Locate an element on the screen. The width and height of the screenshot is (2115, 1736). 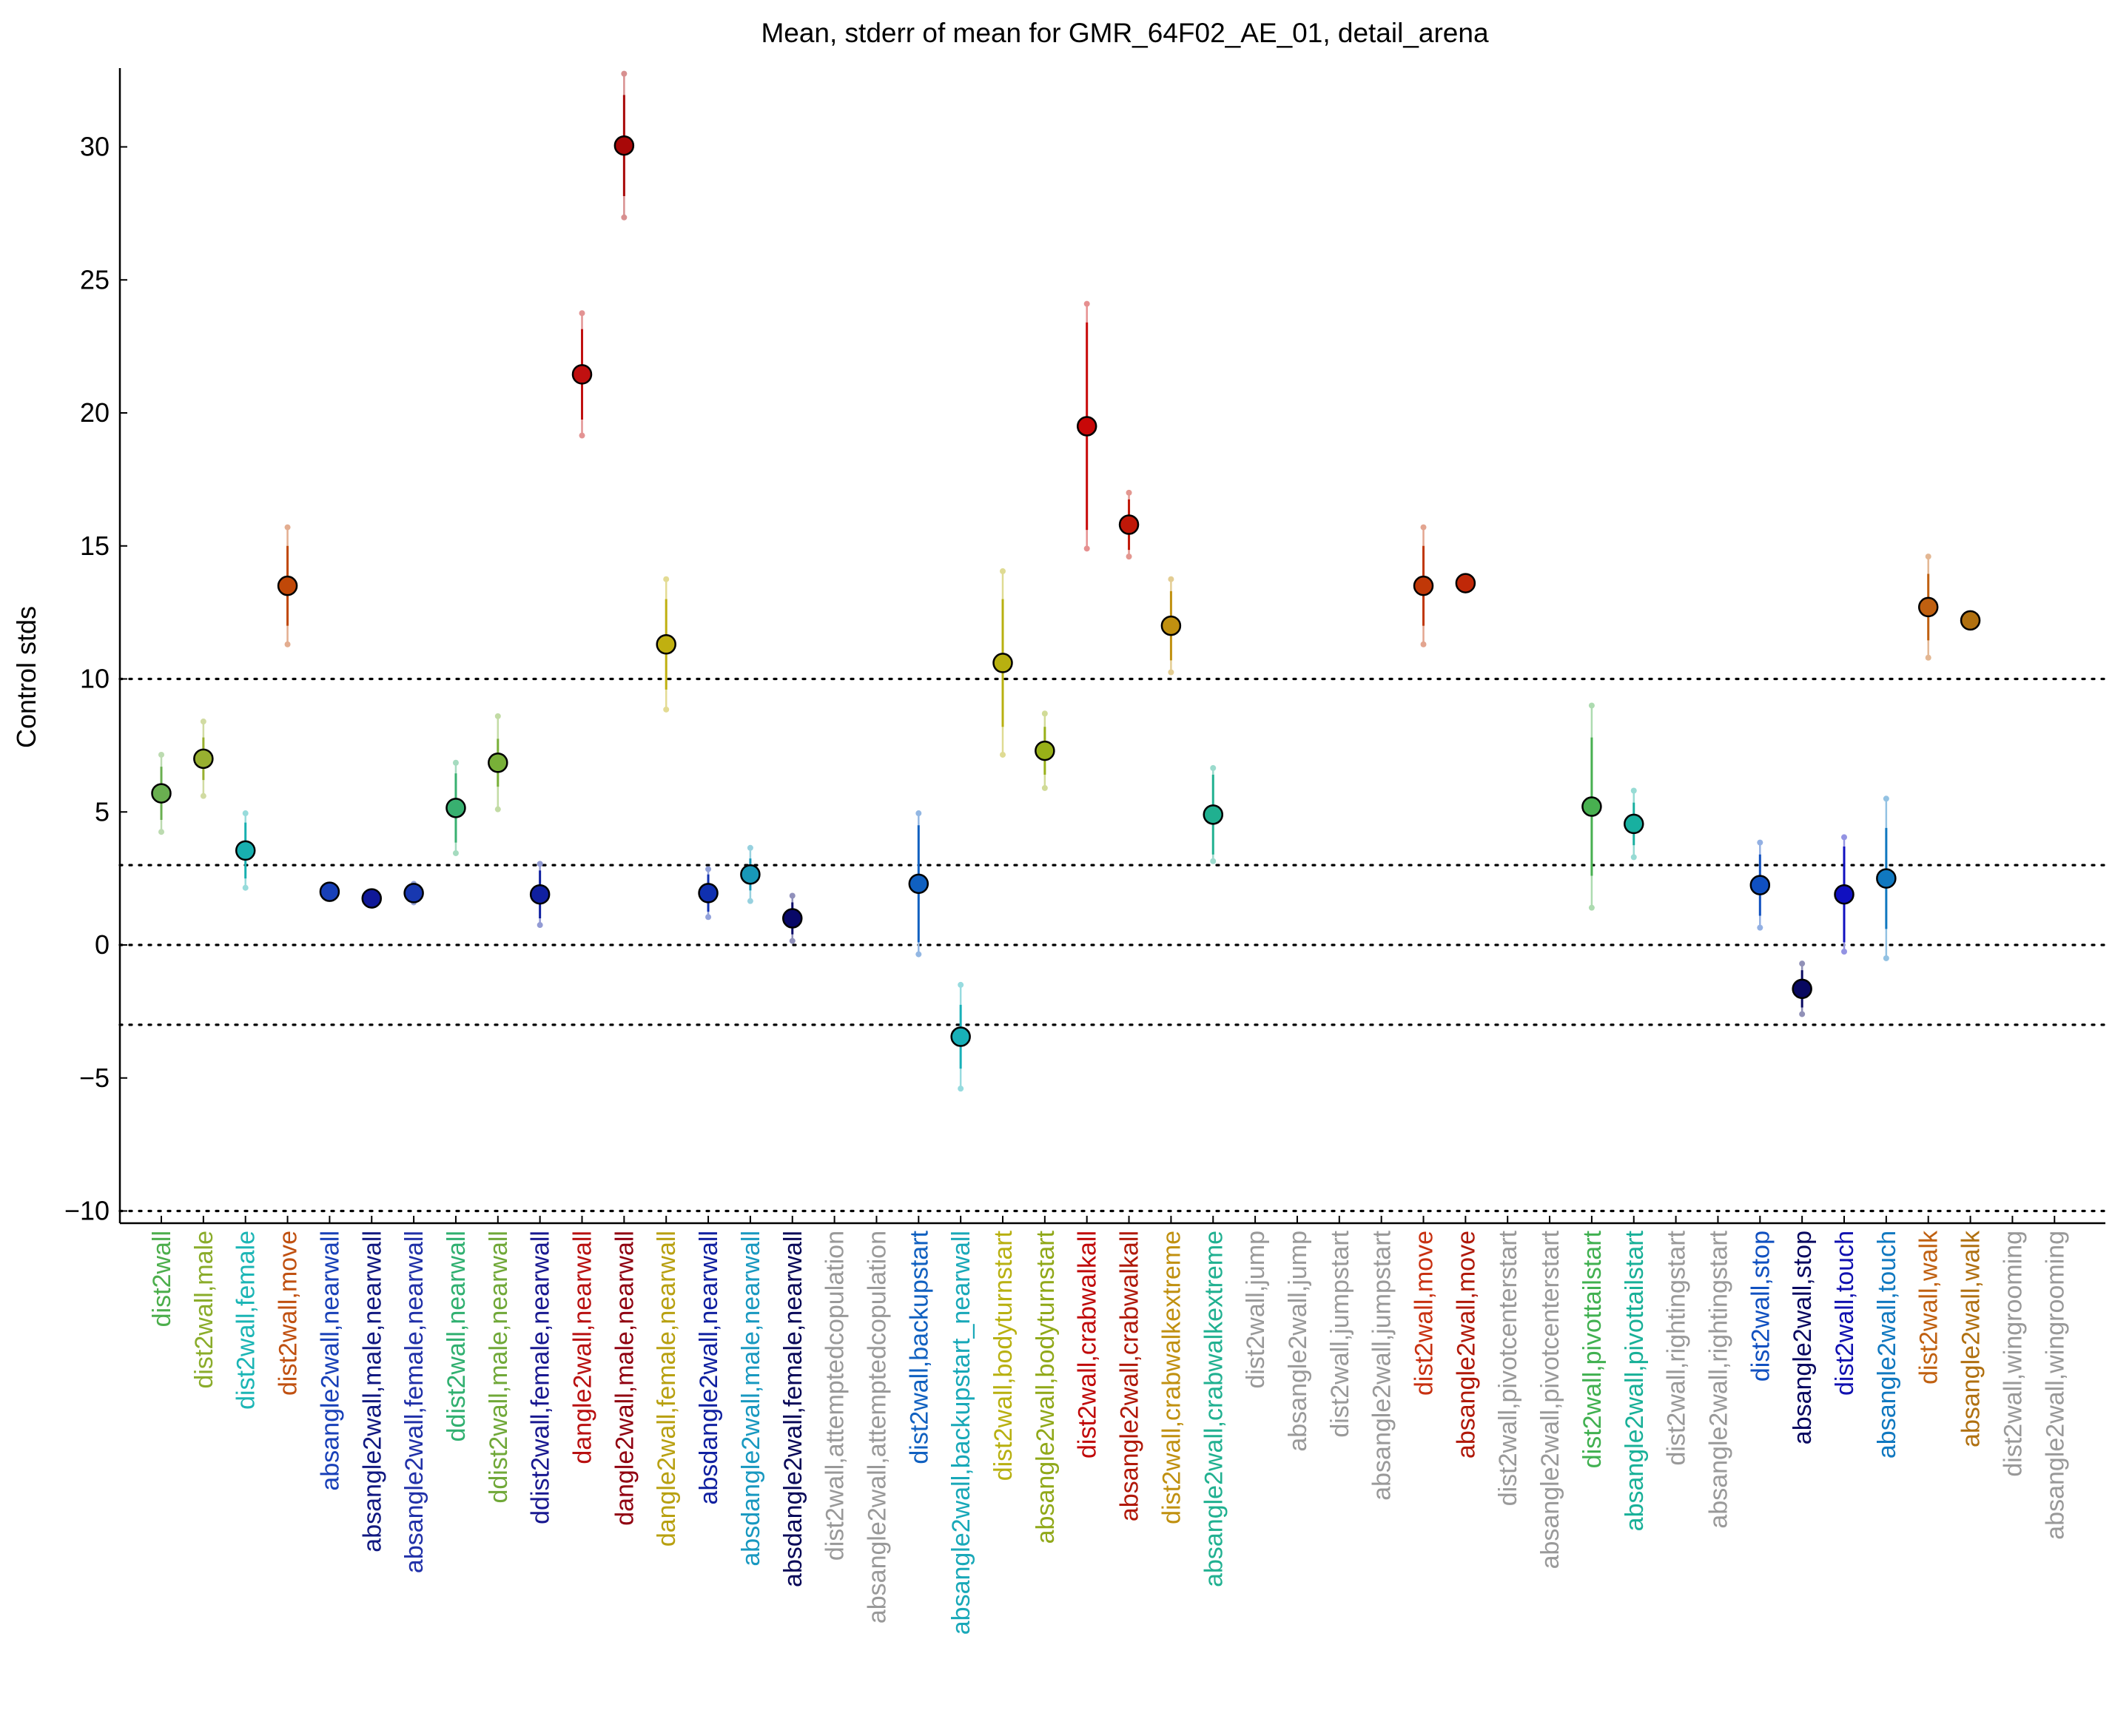
x-tick-label: absangle2wall,crabwalkextreme is located at coordinates (1214, 1409).